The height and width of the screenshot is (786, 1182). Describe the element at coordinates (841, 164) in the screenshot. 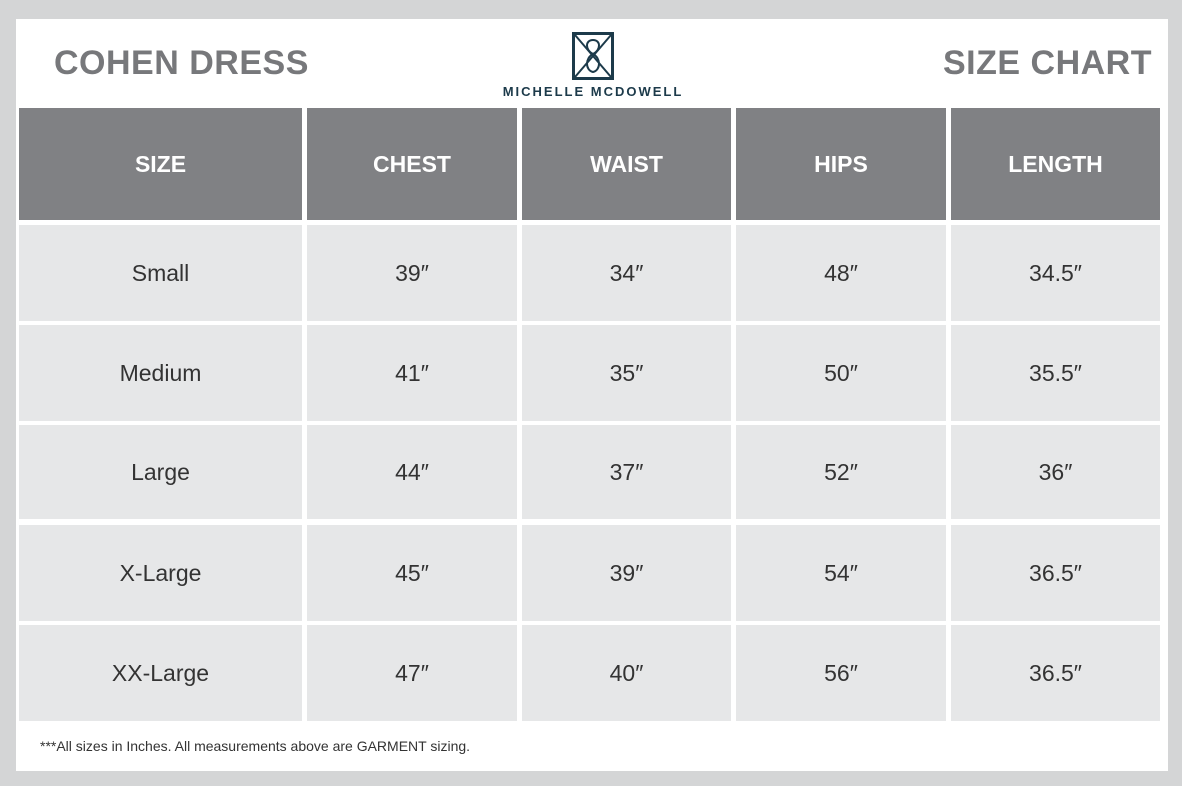

I see `column-header-hips: HIPS` at that location.